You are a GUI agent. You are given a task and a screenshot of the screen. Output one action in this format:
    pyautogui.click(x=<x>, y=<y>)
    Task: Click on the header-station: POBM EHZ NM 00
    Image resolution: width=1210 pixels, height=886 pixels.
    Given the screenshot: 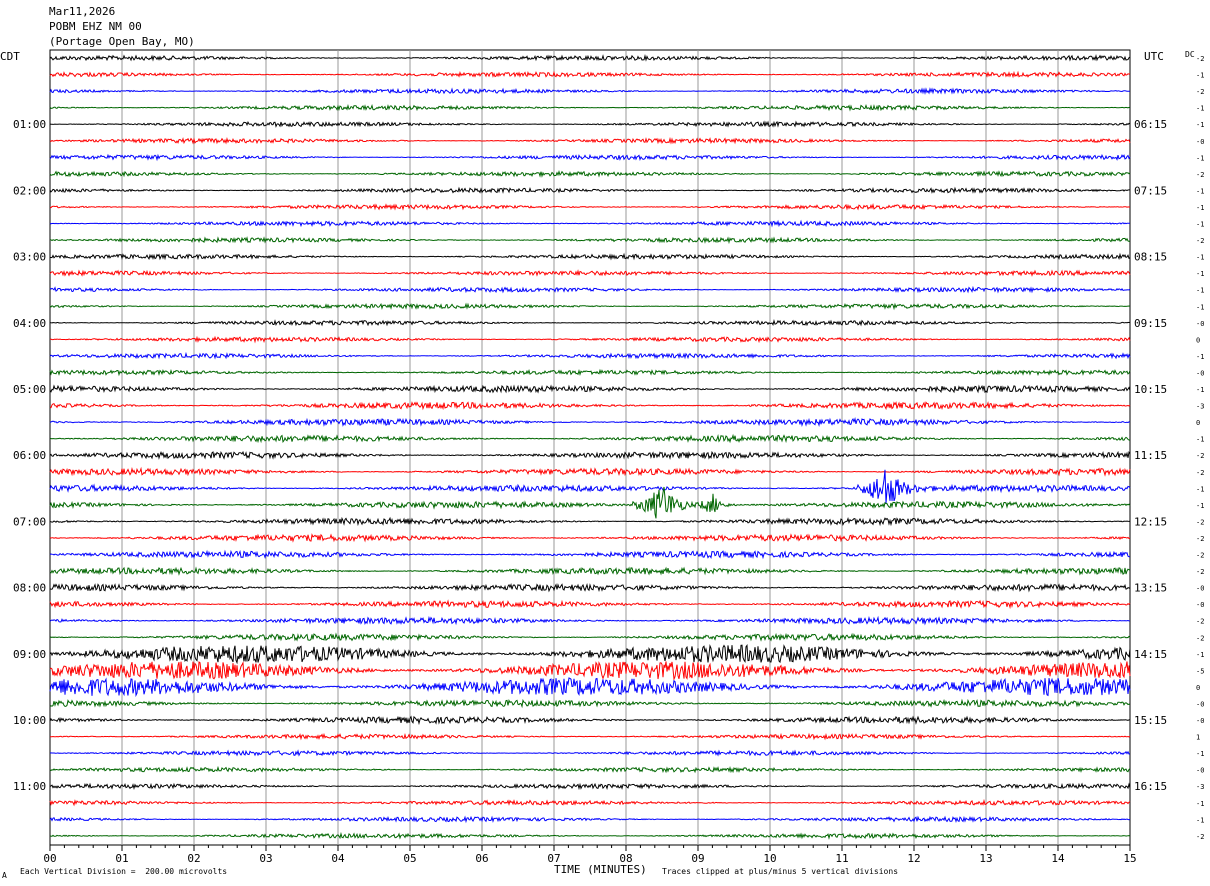 What is the action you would take?
    pyautogui.click(x=95, y=26)
    